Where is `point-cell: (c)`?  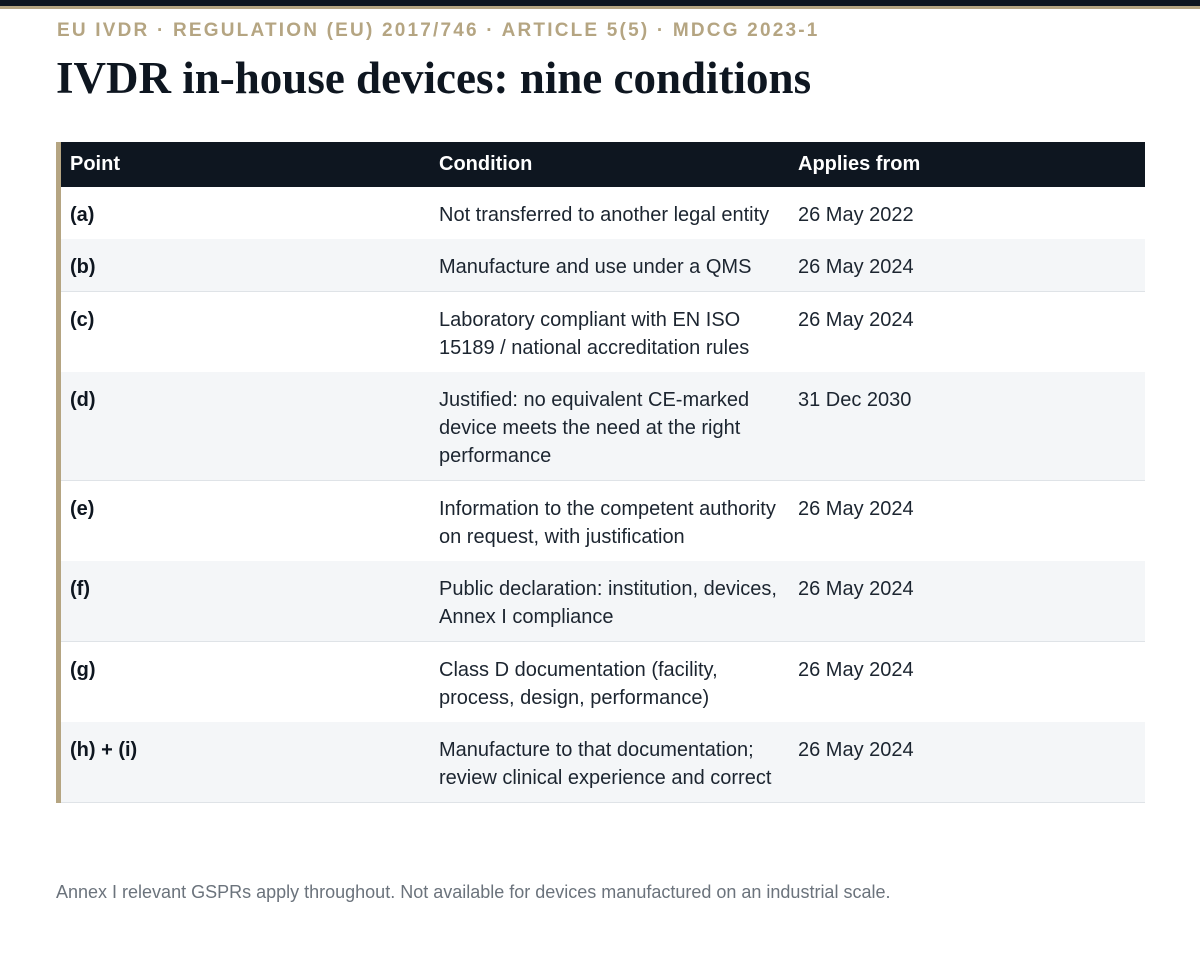 point-cell: (c) is located at coordinates (245, 331).